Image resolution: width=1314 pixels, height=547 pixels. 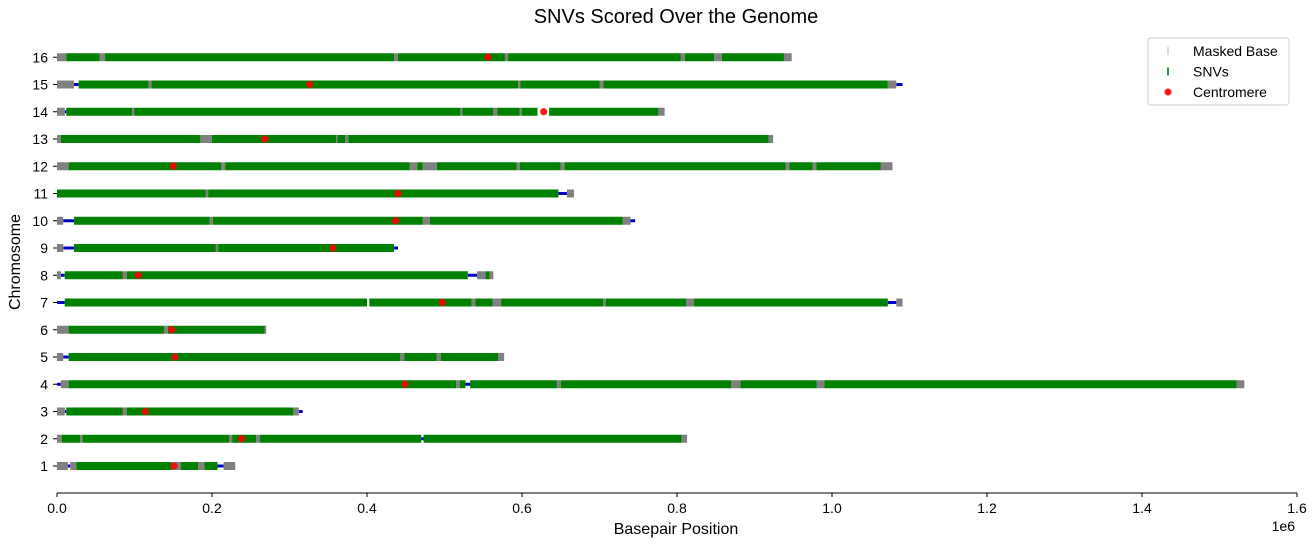 I want to click on x-tick-label: 0.6, so click(x=522, y=508).